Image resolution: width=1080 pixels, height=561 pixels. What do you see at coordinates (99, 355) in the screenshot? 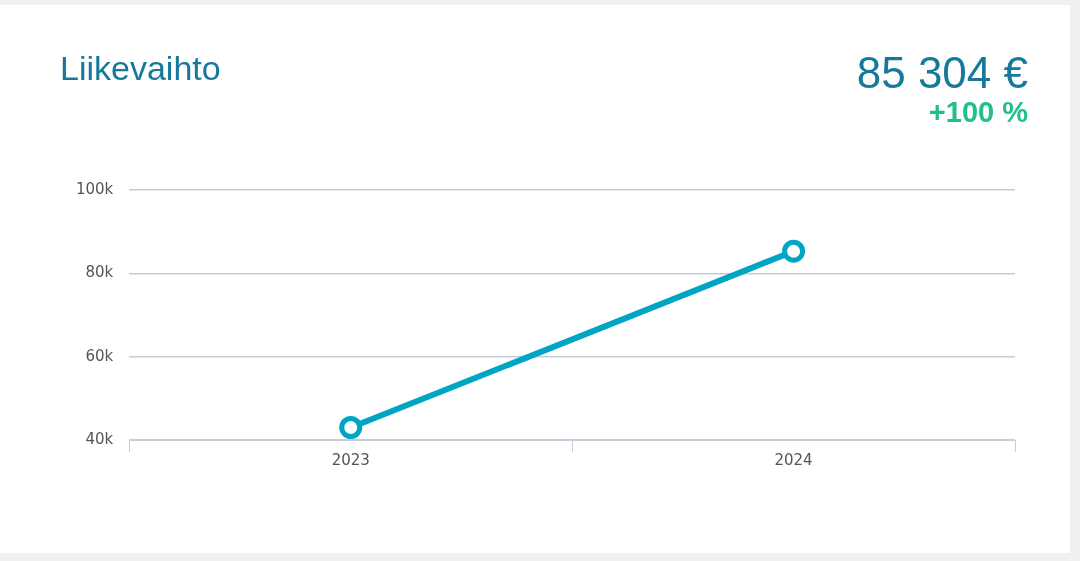
I see `y-tick-label: 60k` at bounding box center [99, 355].